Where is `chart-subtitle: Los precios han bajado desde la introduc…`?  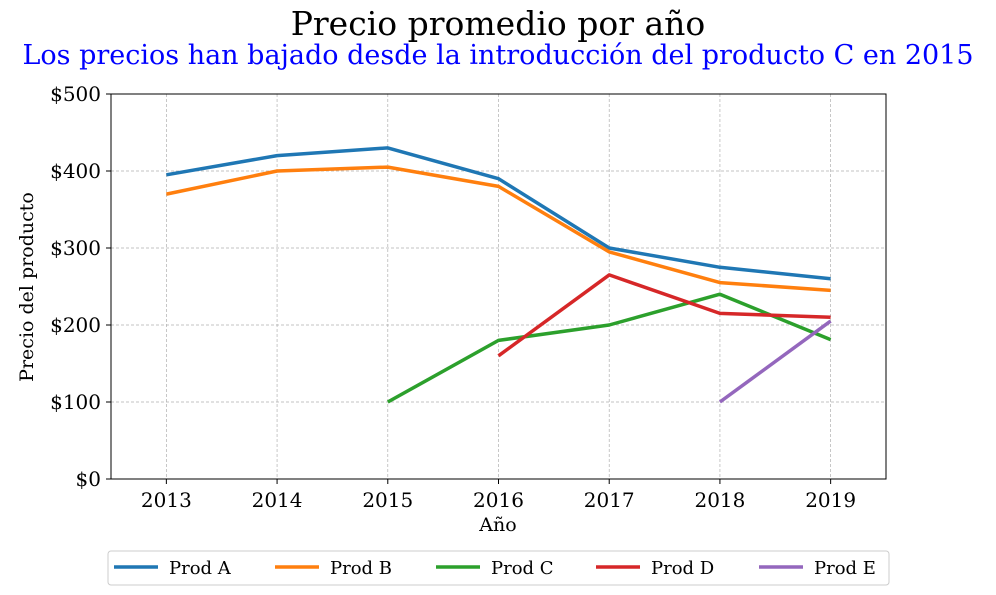
chart-subtitle: Los precios han bajado desde la introduc… is located at coordinates (498, 55).